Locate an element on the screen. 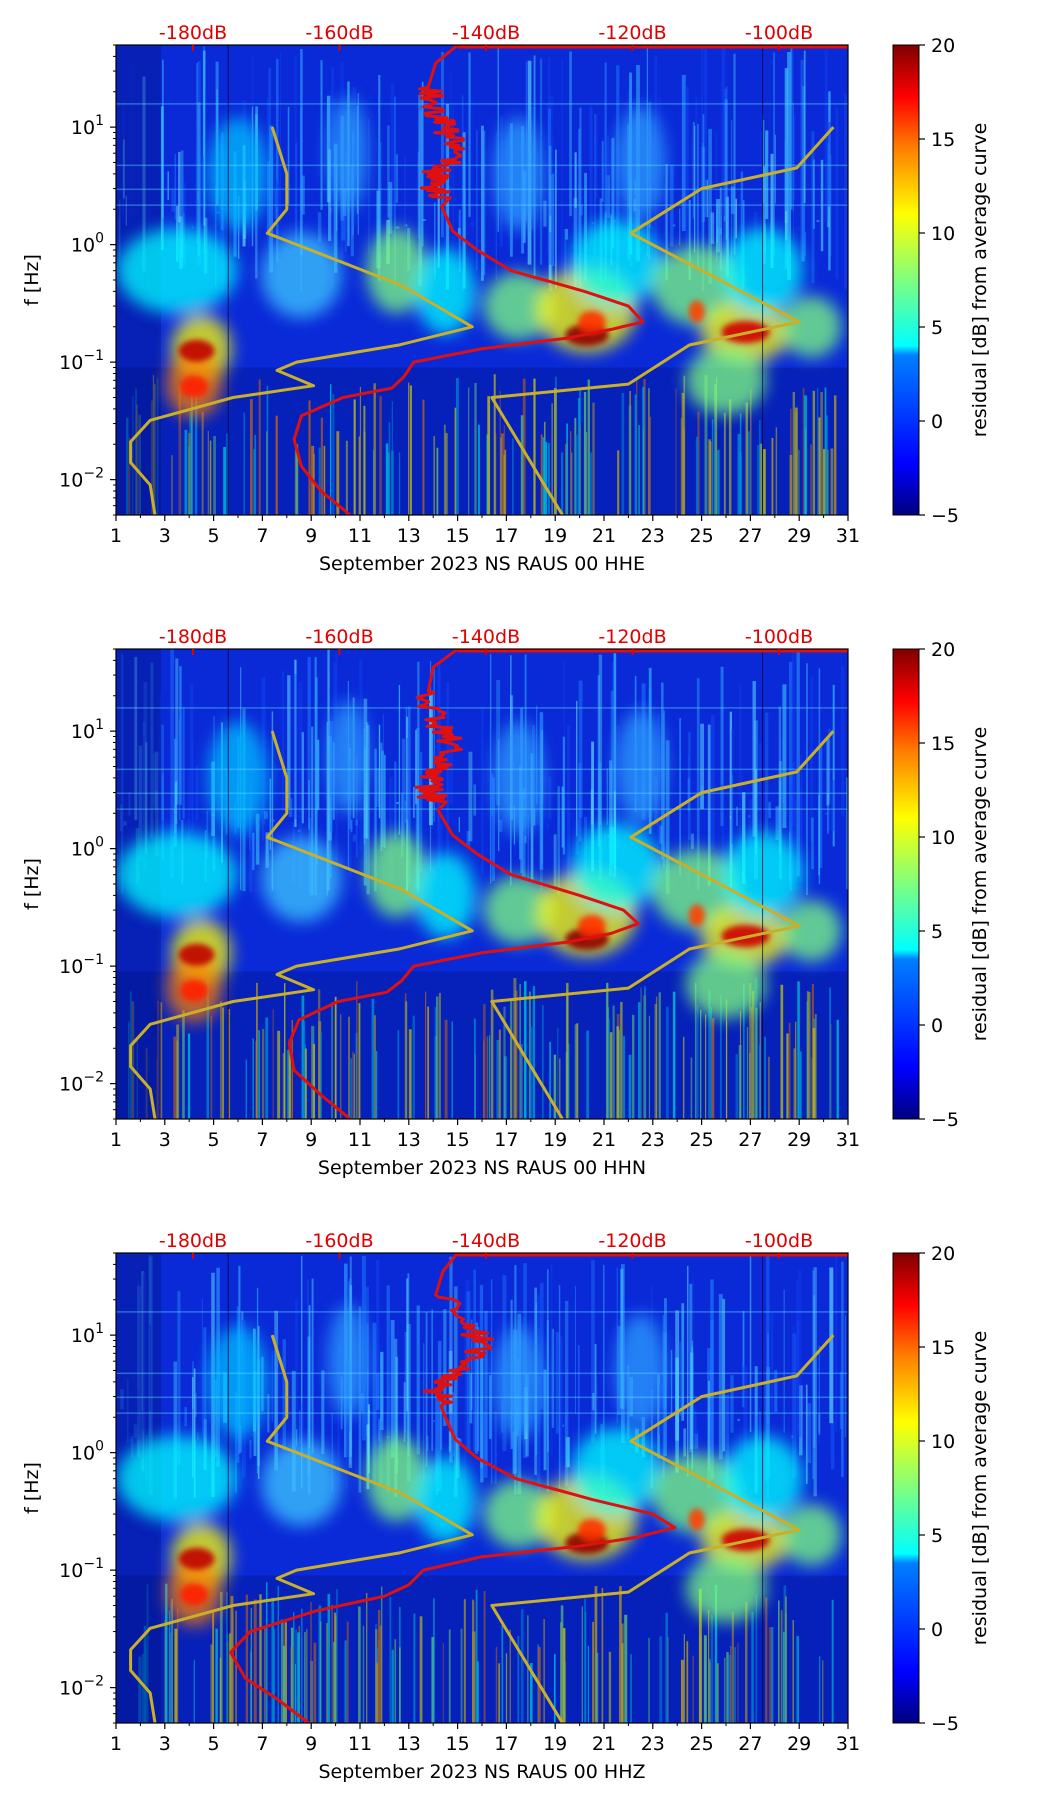 This screenshot has height=1806, width=1052. y-tick-label: 10⁻¹ is located at coordinates (81, 361).